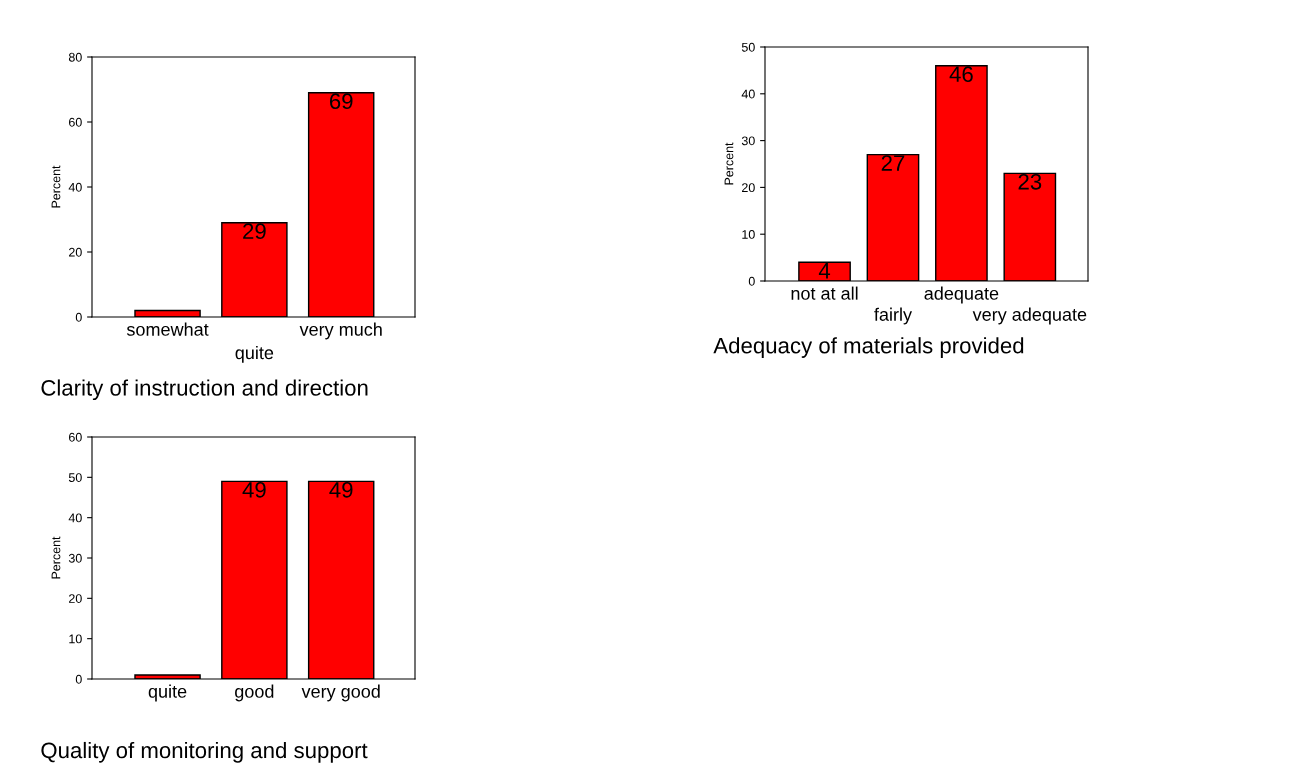  What do you see at coordinates (893, 163) in the screenshot?
I see `data-label: 27` at bounding box center [893, 163].